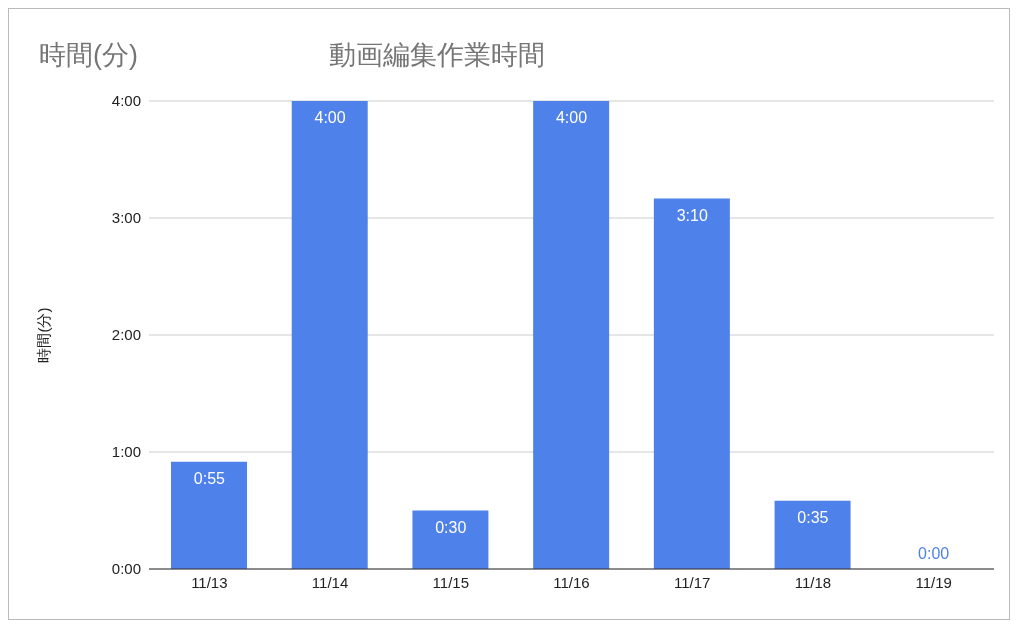 This screenshot has width=1024, height=627. I want to click on x-tick-label: 11/15, so click(450, 582).